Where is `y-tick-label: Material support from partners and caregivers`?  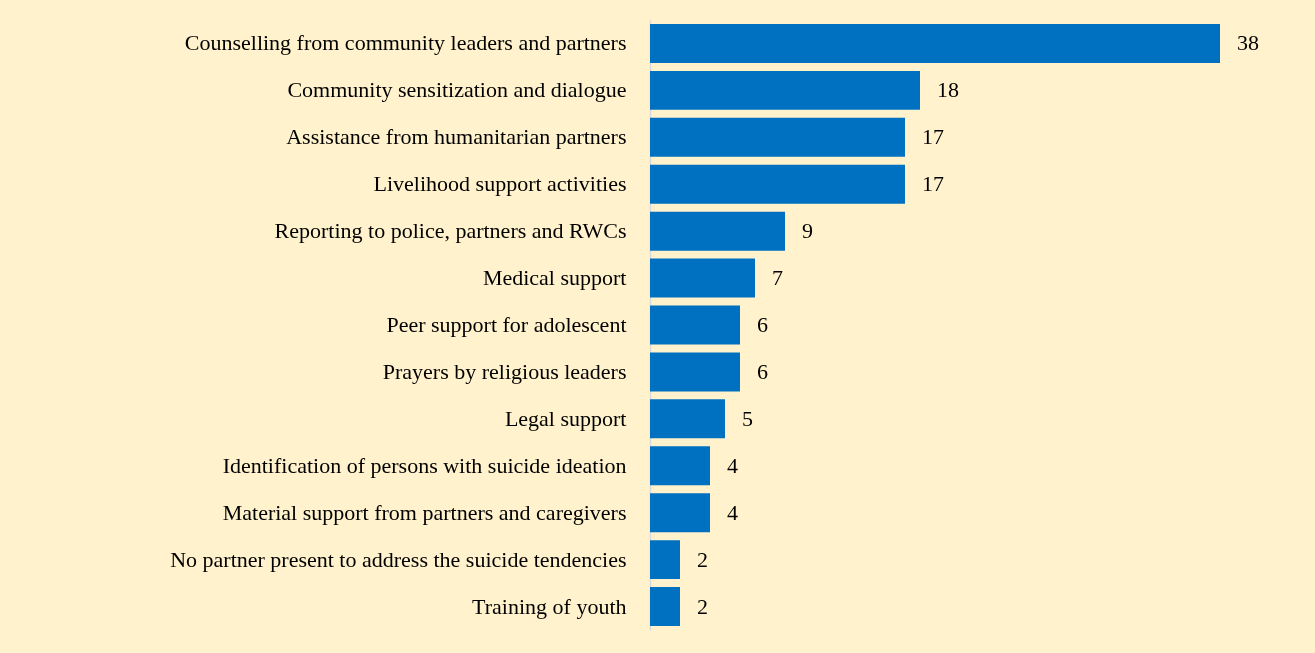
y-tick-label: Material support from partners and caregivers is located at coordinates (424, 512).